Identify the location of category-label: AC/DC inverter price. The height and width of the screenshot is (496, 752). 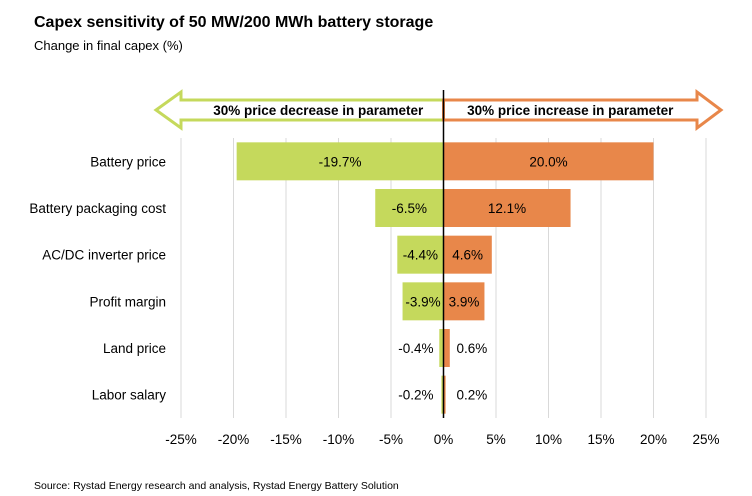
(104, 255).